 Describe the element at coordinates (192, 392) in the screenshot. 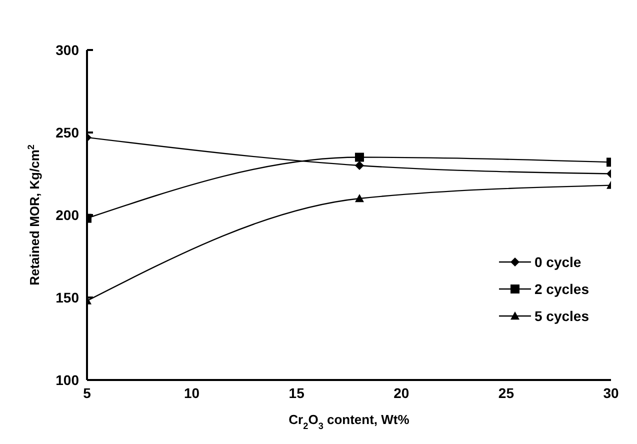

I see `x-tick-label: 10` at that location.